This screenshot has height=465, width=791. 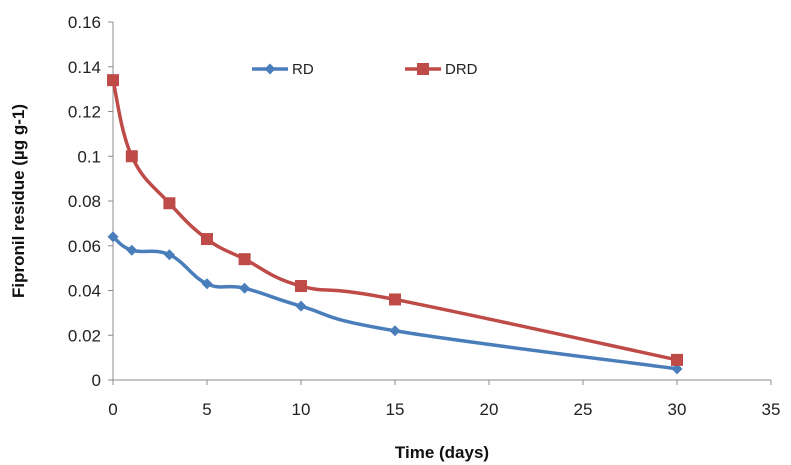 What do you see at coordinates (96, 380) in the screenshot?
I see `y-tick-label: 0` at bounding box center [96, 380].